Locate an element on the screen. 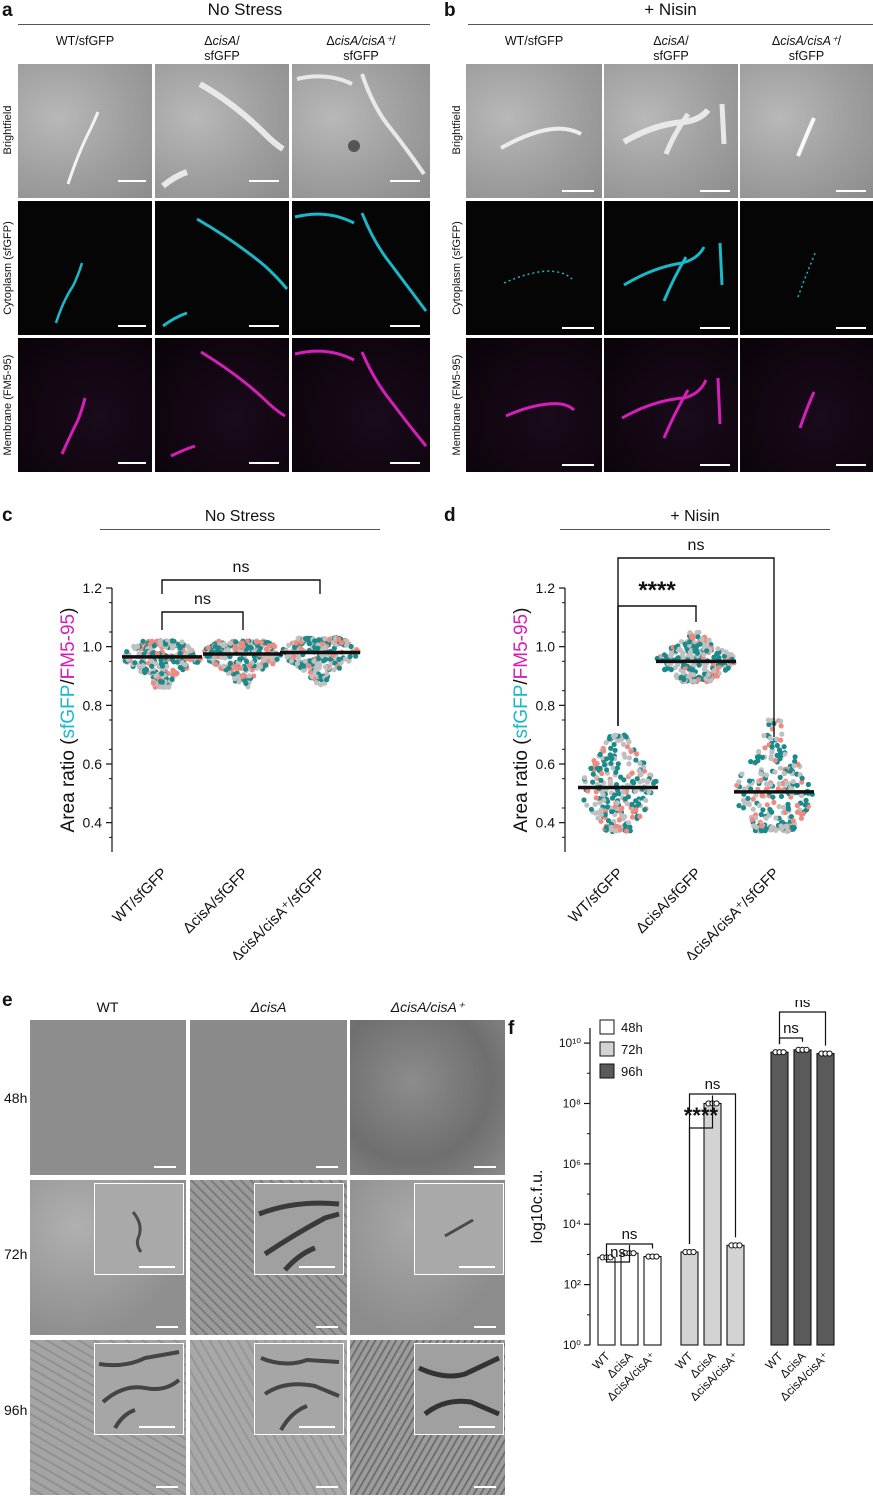 The width and height of the screenshot is (873, 1500). image-e-72h-wt is located at coordinates (108, 1257).